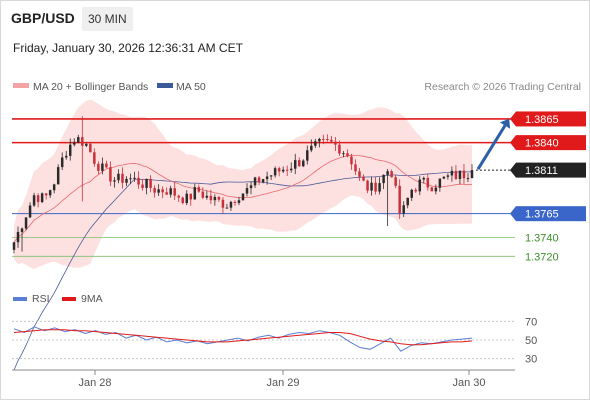 The image size is (590, 400). Describe the element at coordinates (491, 147) in the screenshot. I see `forecast-arrow-shaft` at that location.